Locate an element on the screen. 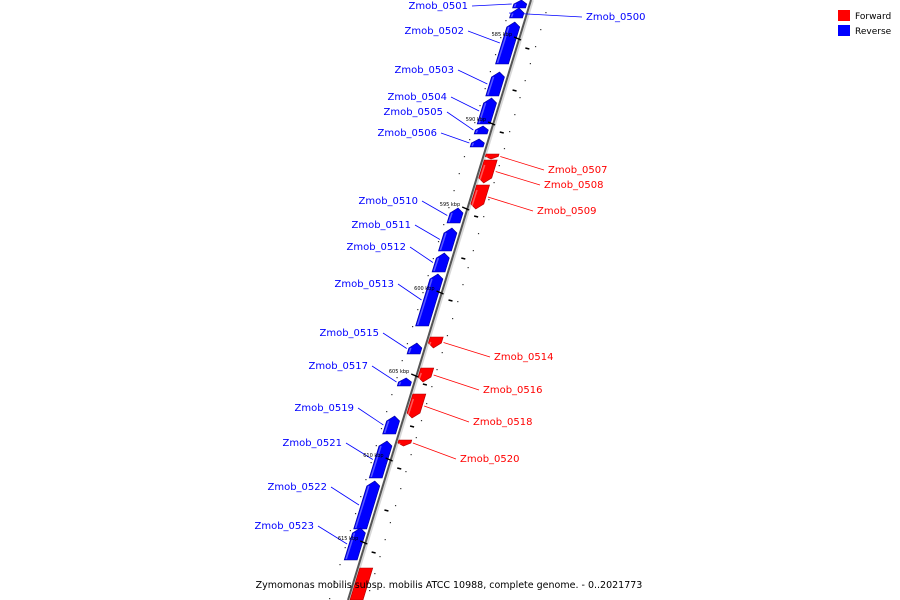 The image size is (900, 600). gene-label-zmob_0520: Zmob_0520 is located at coordinates (490, 459).